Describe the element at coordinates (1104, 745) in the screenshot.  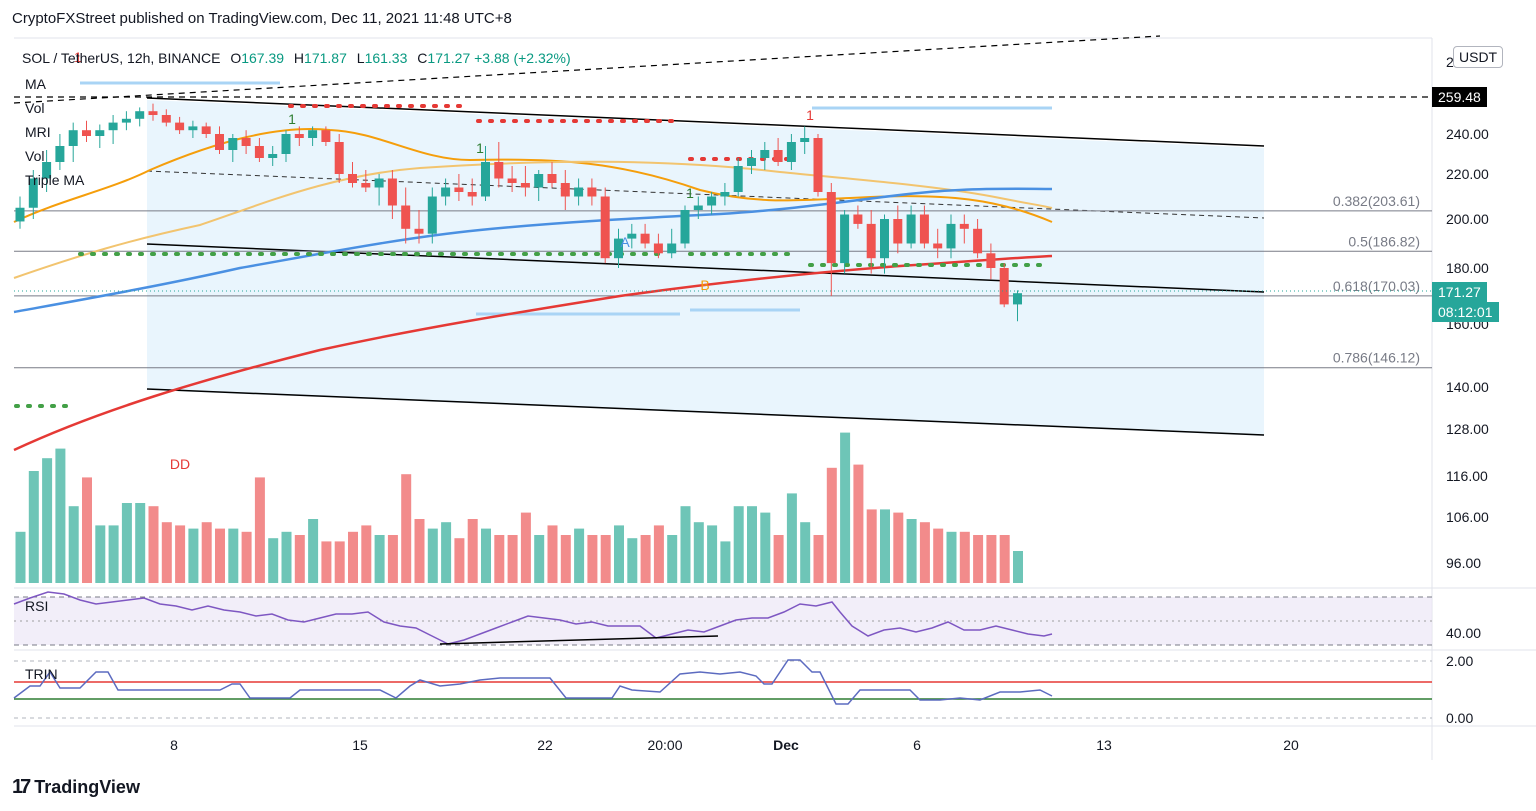
I see `x-tick-label: 13` at that location.